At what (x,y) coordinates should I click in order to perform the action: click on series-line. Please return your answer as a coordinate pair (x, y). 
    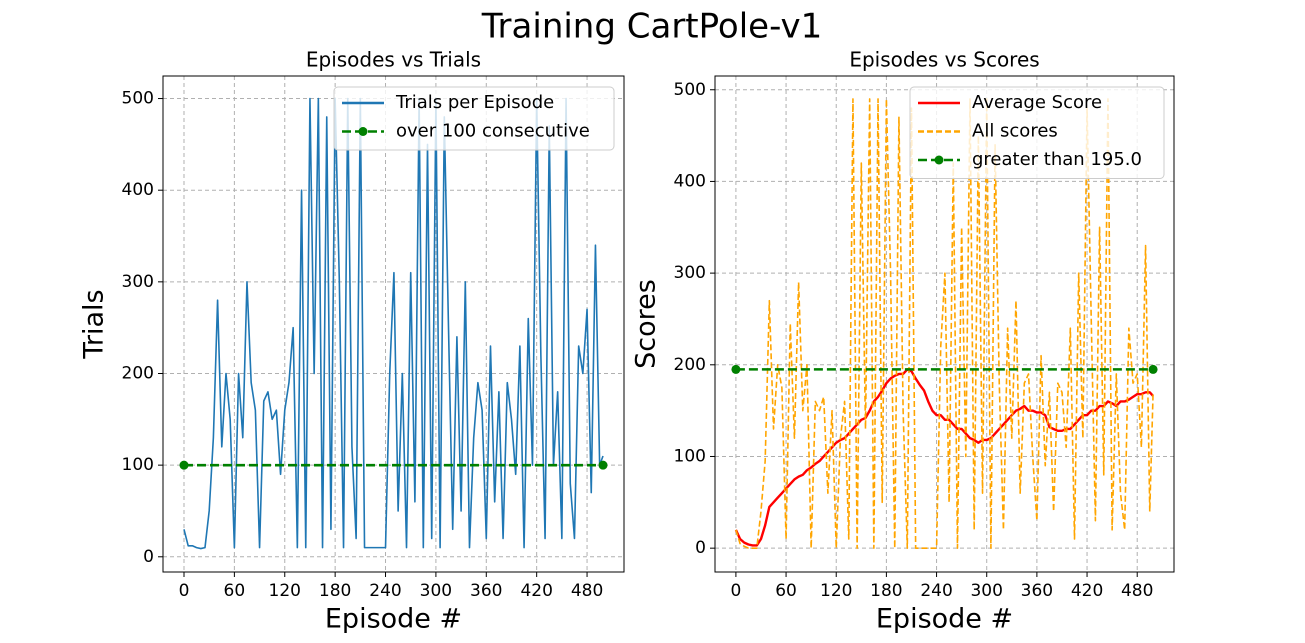
    Looking at the image, I should click on (944, 457).